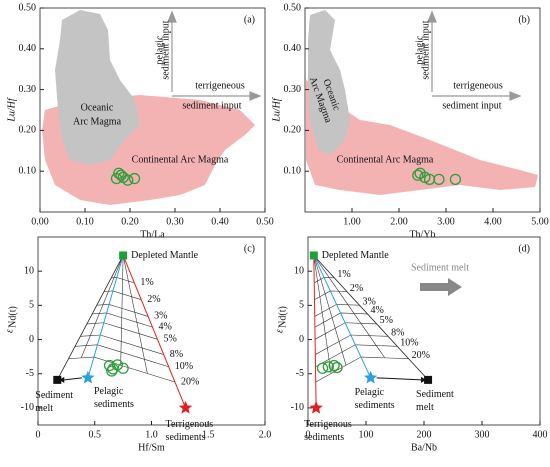 This screenshot has width=550, height=467. I want to click on continental-region, so click(422, 137).